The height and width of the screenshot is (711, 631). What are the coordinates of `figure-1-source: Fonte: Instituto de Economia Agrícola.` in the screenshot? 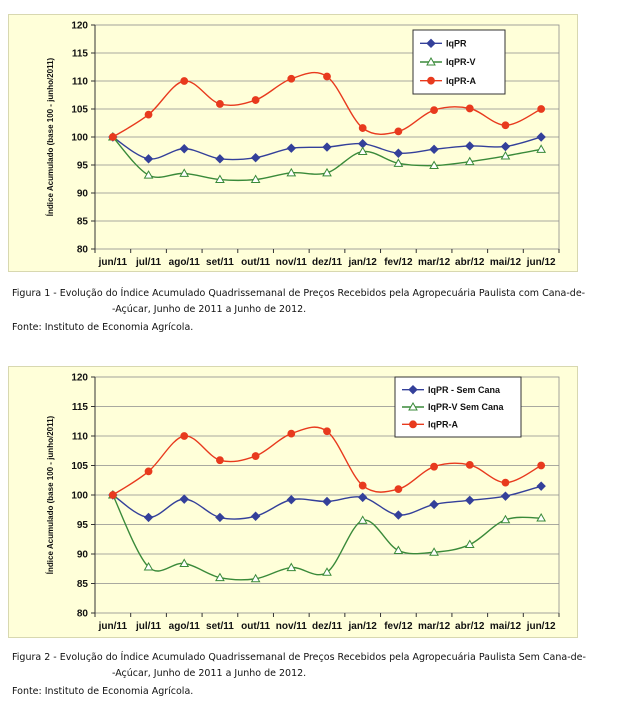 It's located at (103, 327).